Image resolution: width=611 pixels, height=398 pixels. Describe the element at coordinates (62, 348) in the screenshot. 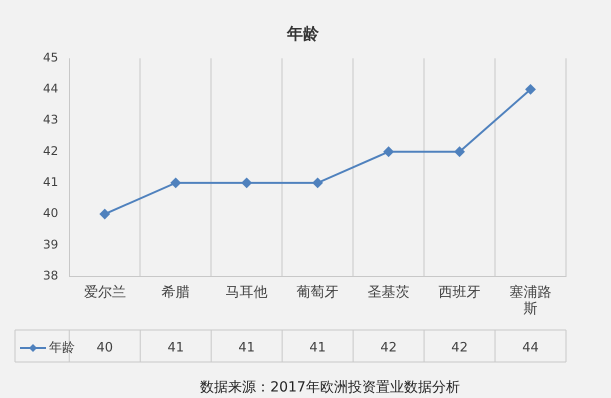

I see `legend-label: 年龄` at that location.